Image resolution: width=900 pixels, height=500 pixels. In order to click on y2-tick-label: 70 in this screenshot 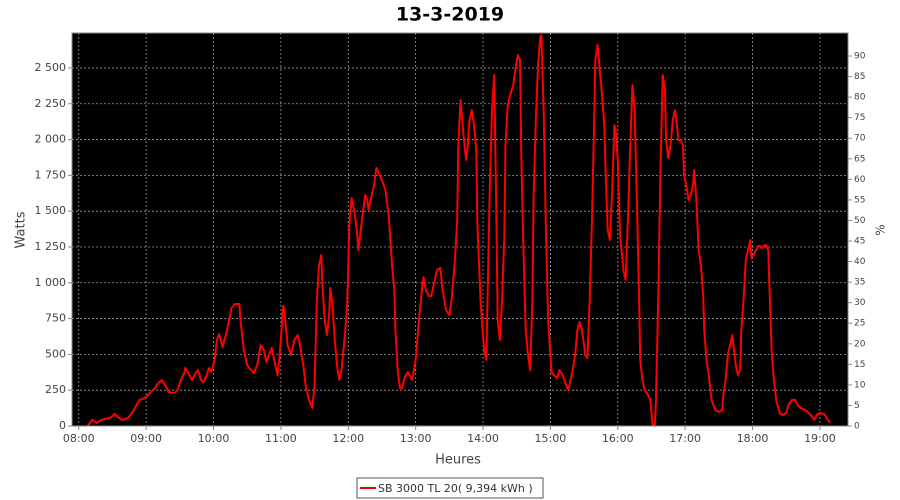, I will do `click(860, 139)`.